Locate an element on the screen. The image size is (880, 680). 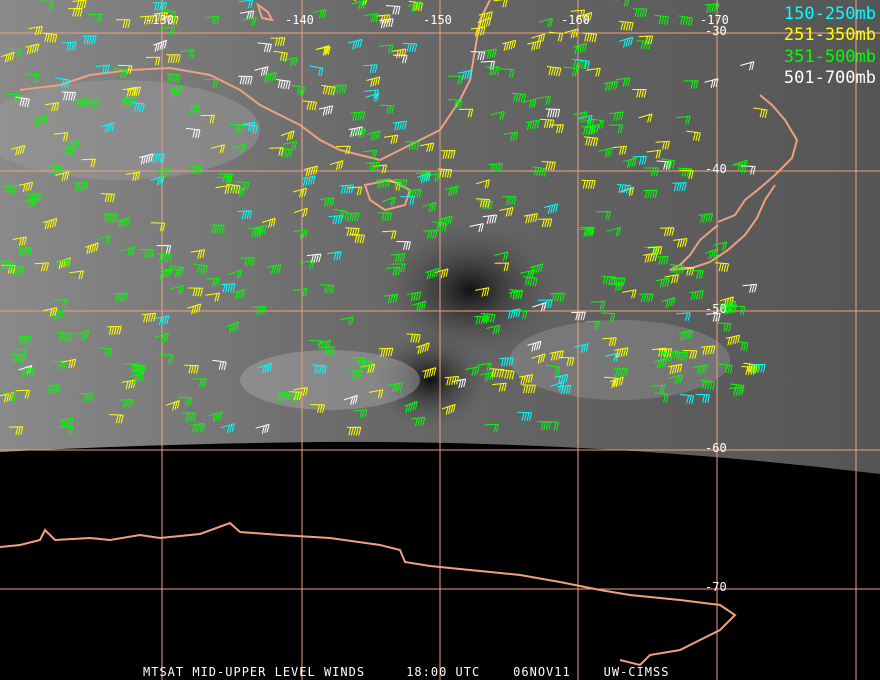
longitude-label: -170 is located at coordinates (714, 20).